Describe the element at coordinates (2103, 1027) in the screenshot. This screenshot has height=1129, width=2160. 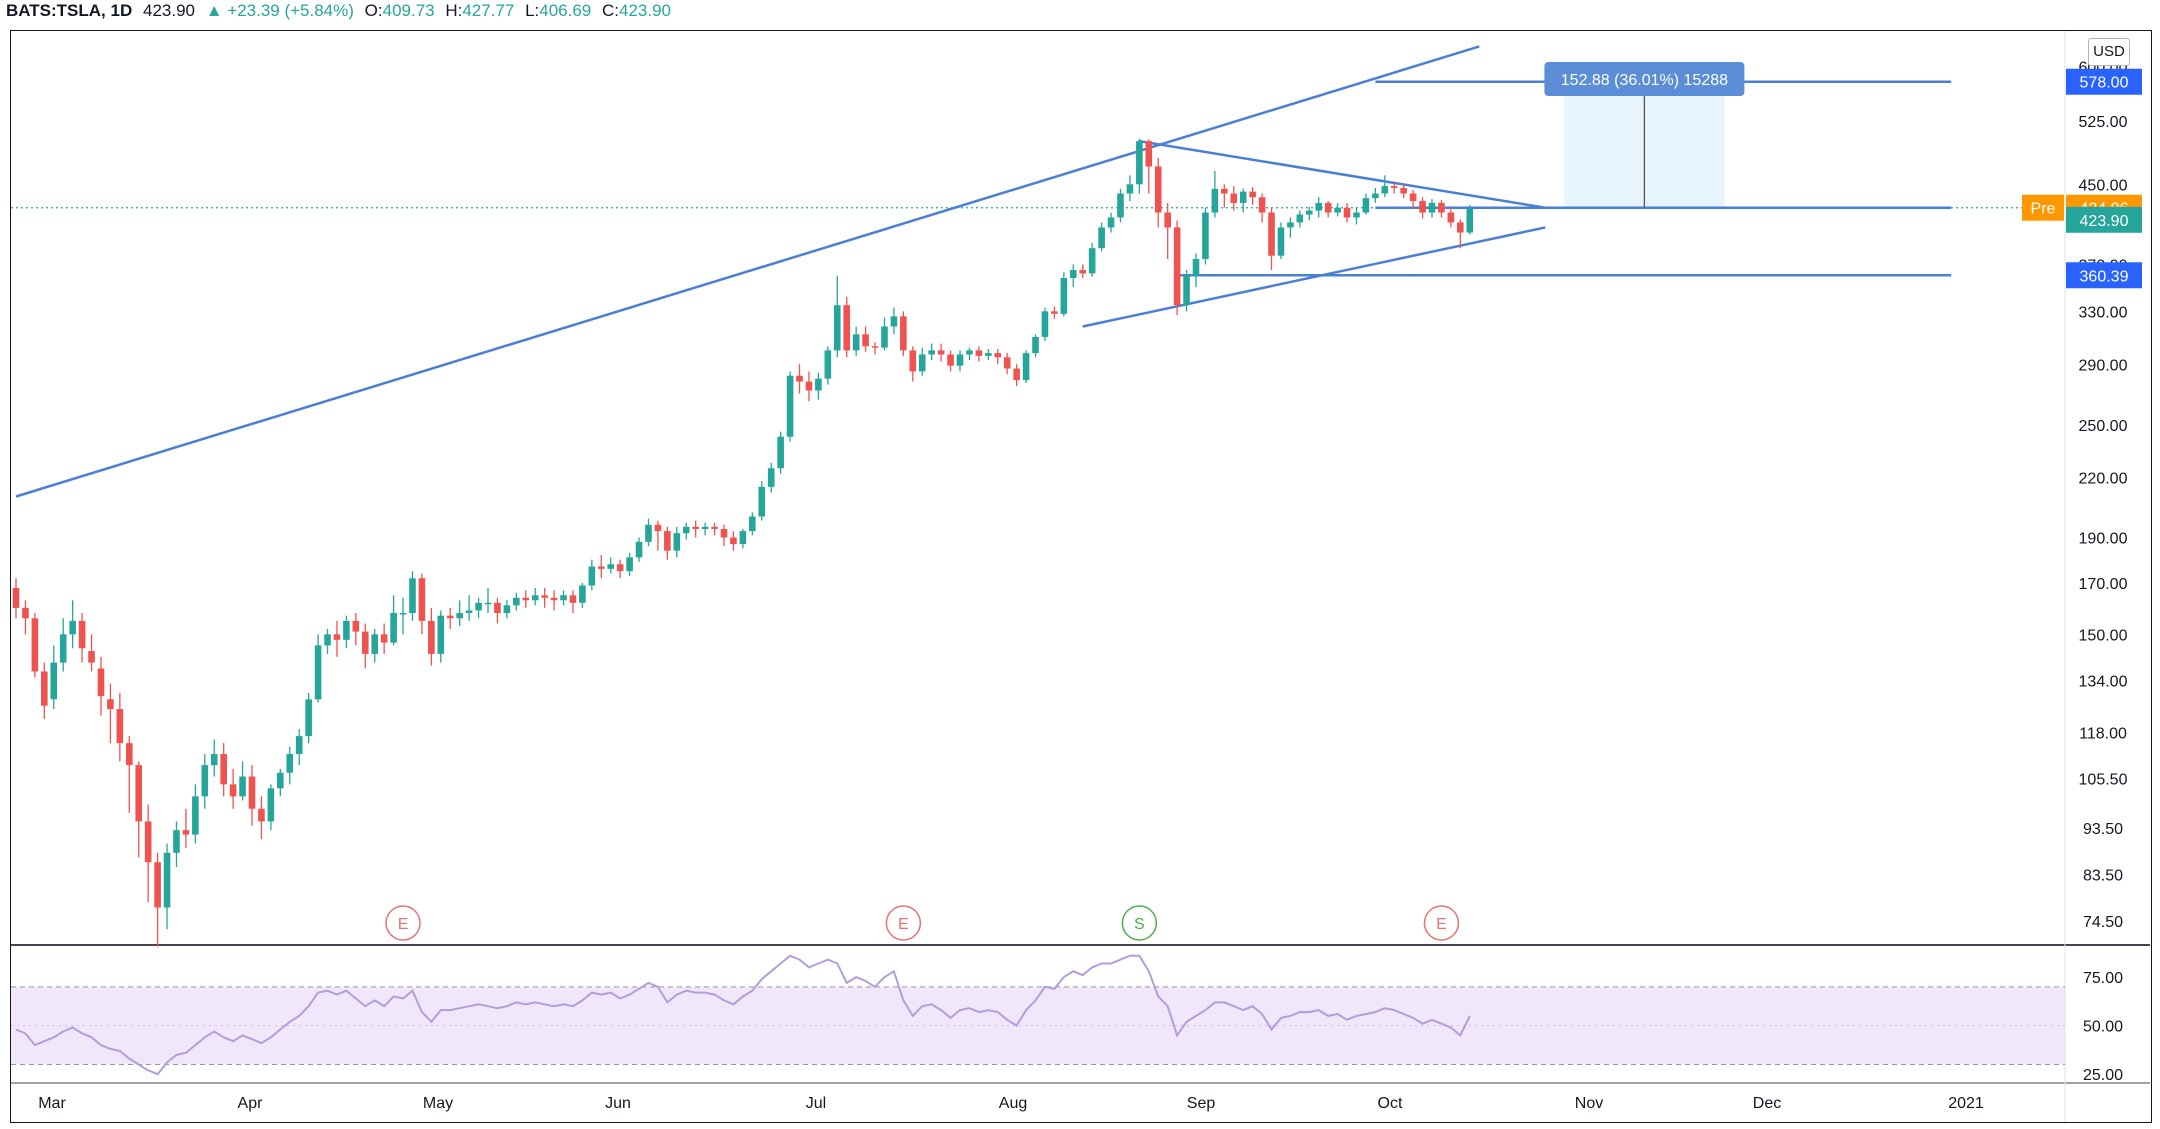
I see `rsi-tick-label: 50.00` at that location.